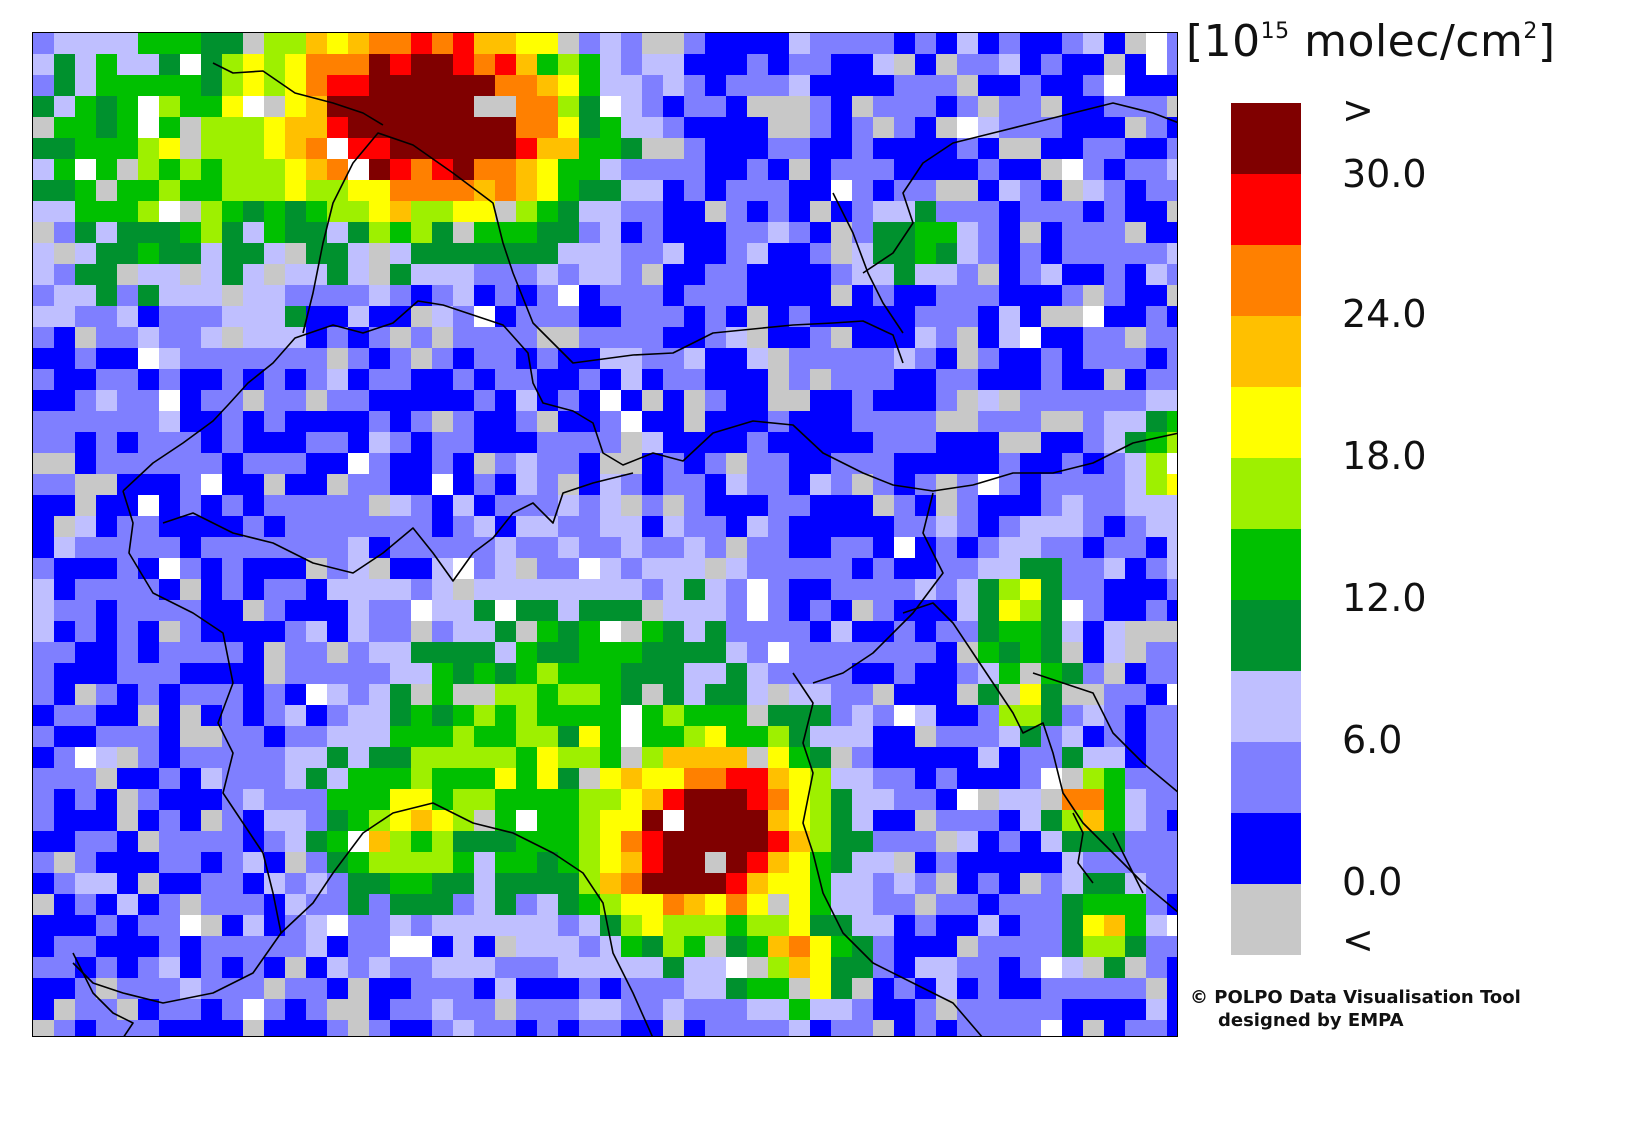 Image resolution: width=1626 pixels, height=1132 pixels. I want to click on unit-base: 10, so click(1232, 41).